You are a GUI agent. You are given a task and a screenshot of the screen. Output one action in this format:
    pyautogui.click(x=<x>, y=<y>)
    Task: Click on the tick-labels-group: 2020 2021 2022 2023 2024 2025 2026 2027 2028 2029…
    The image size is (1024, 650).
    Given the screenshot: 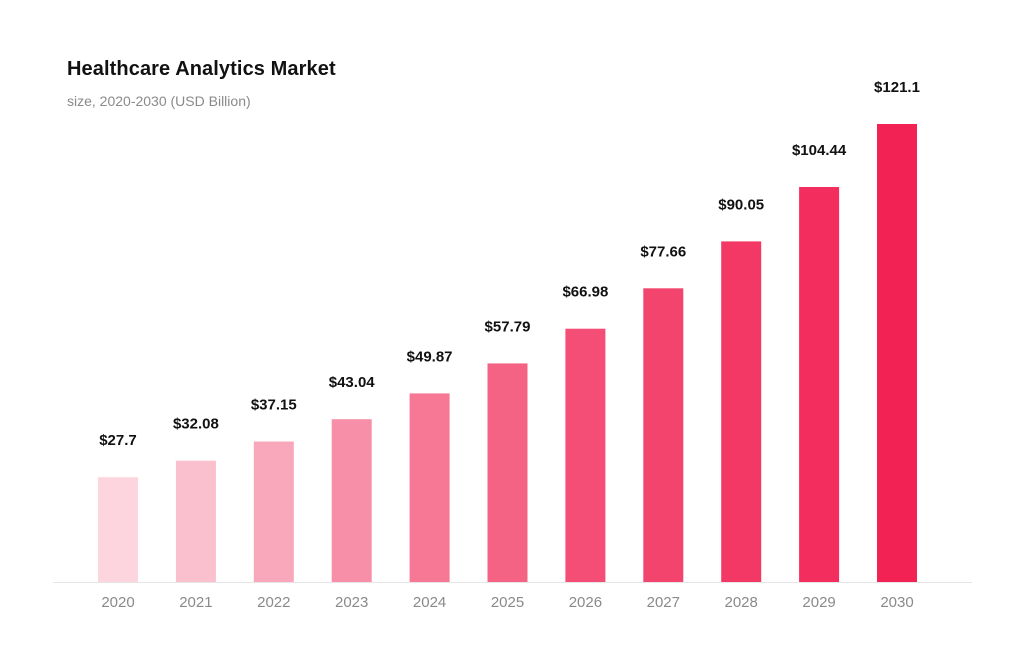 What is the action you would take?
    pyautogui.click(x=507, y=602)
    